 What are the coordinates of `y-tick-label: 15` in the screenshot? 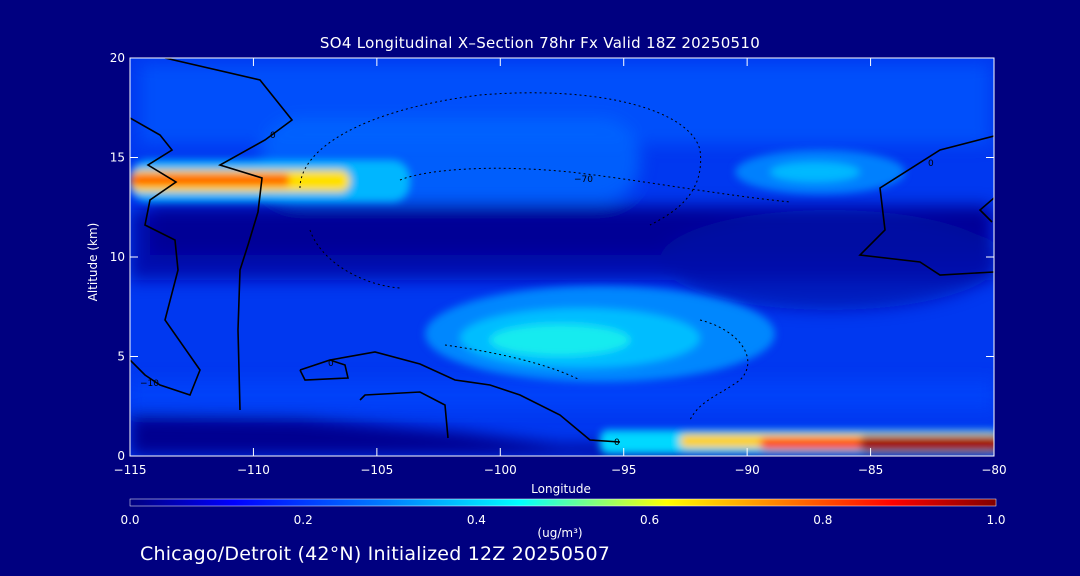 It's located at (117, 158).